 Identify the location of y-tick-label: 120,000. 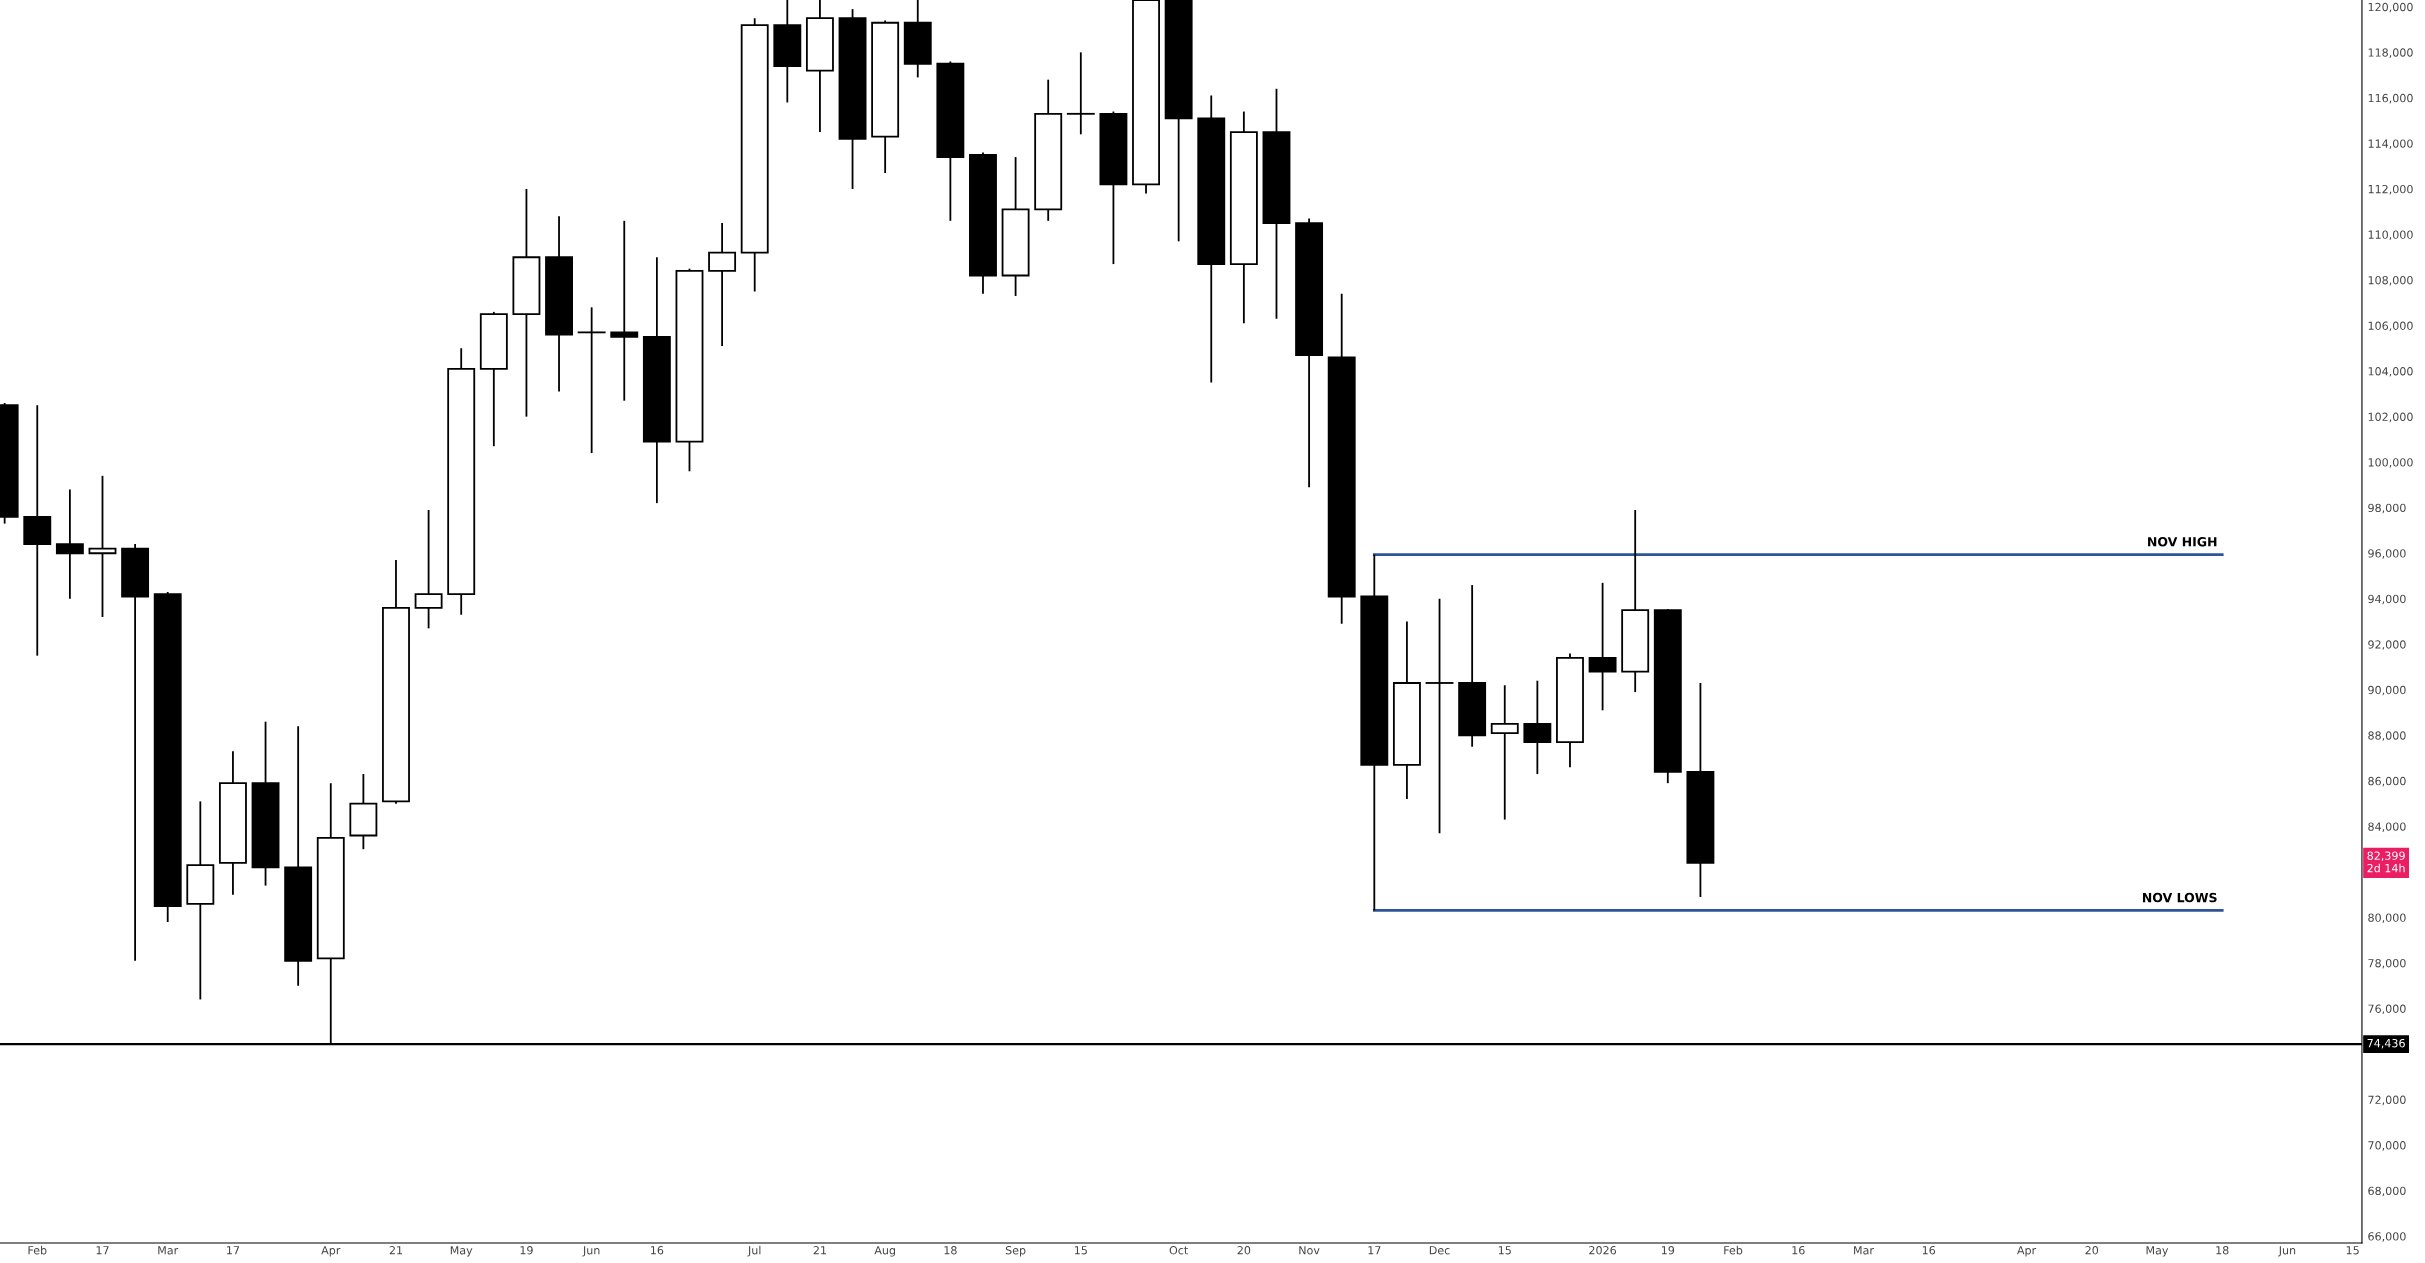
(2390, 7).